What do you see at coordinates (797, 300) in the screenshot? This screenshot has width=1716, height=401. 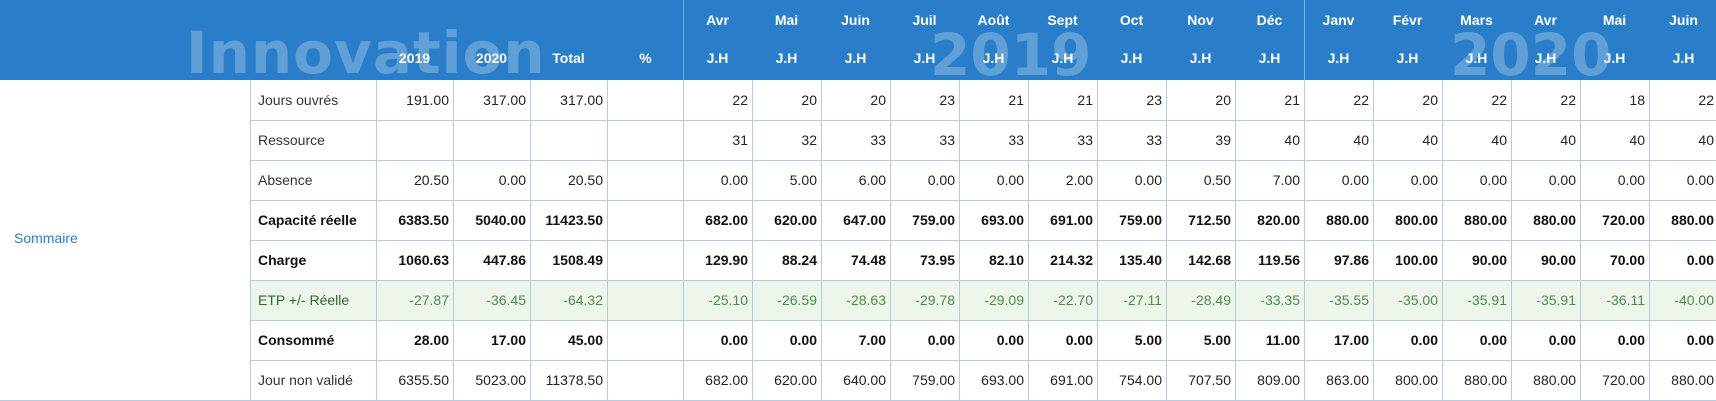 I see `month-cell: -26.59` at bounding box center [797, 300].